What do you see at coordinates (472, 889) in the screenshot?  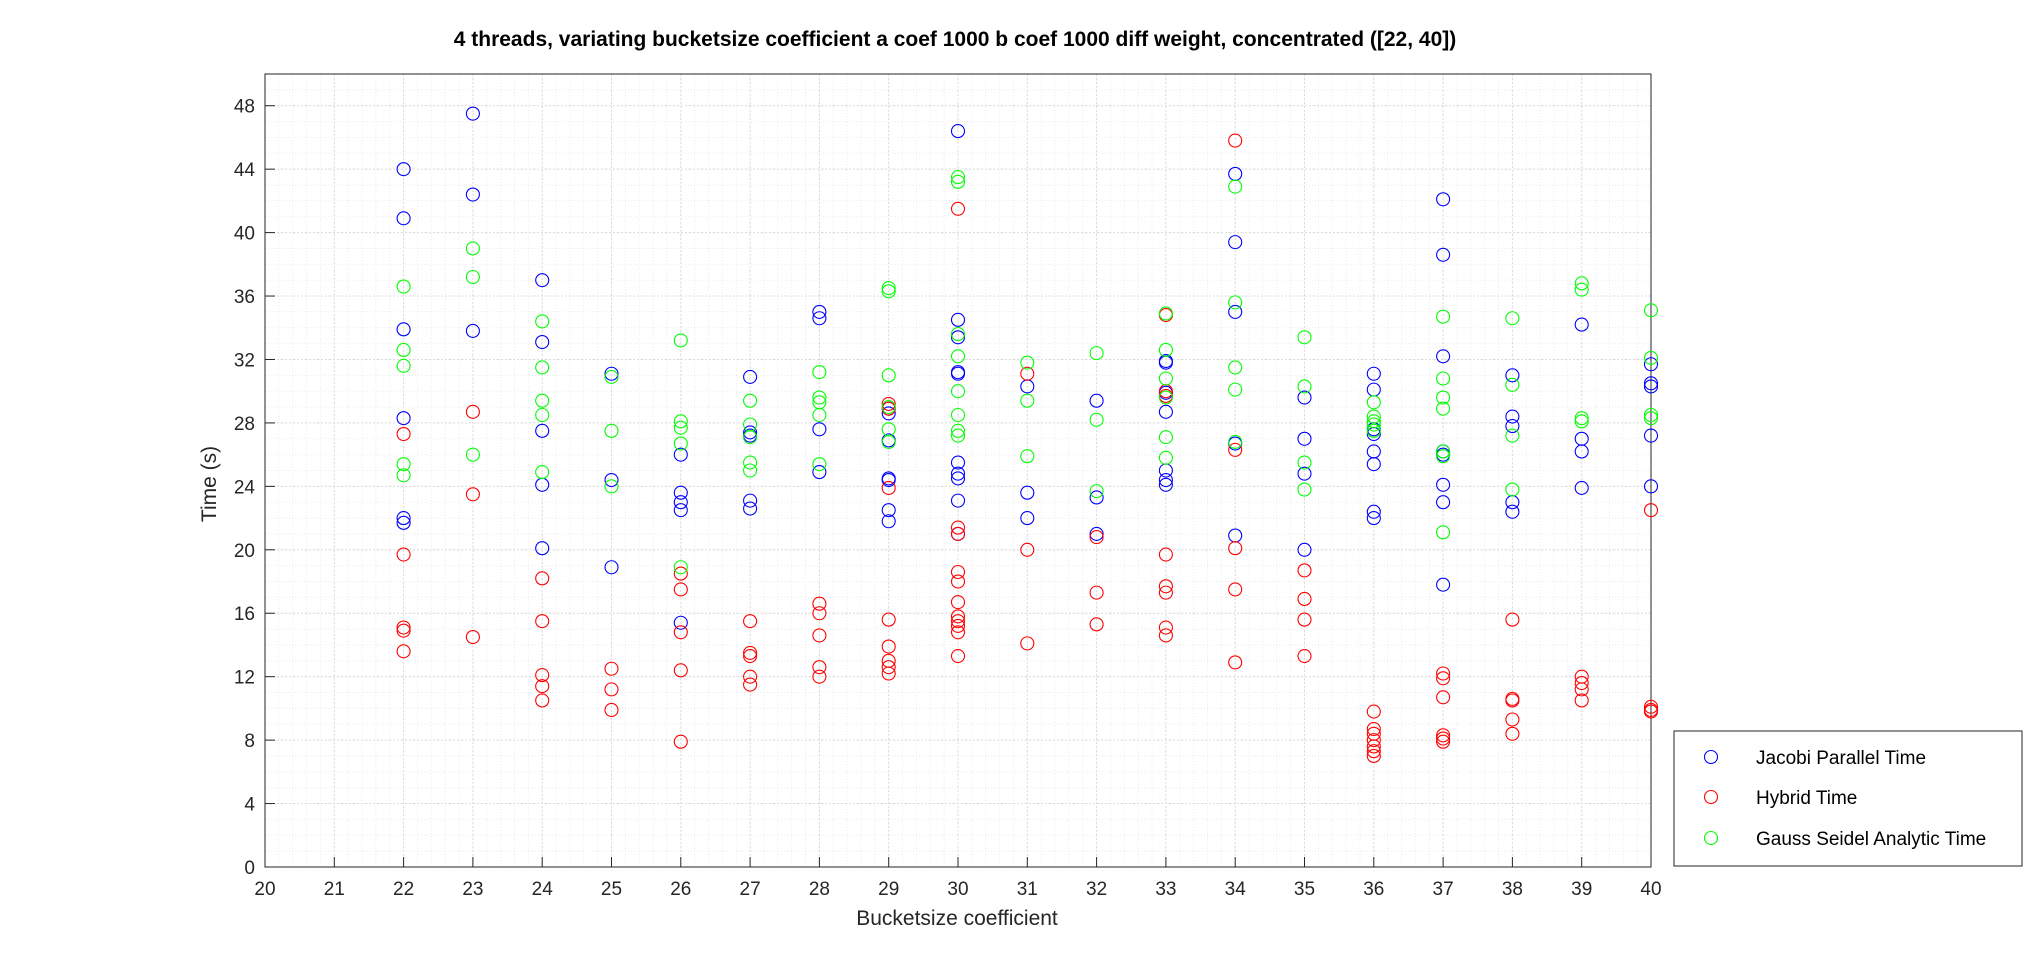 I see `x-tick-label: 23` at bounding box center [472, 889].